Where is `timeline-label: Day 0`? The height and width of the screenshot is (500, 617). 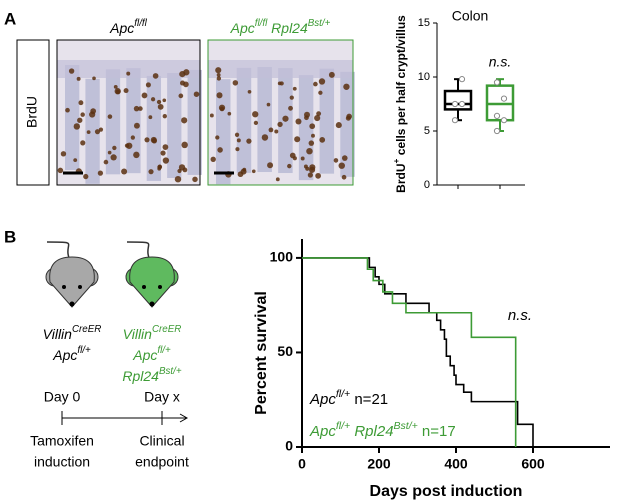 timeline-label: Day 0 is located at coordinates (62, 397).